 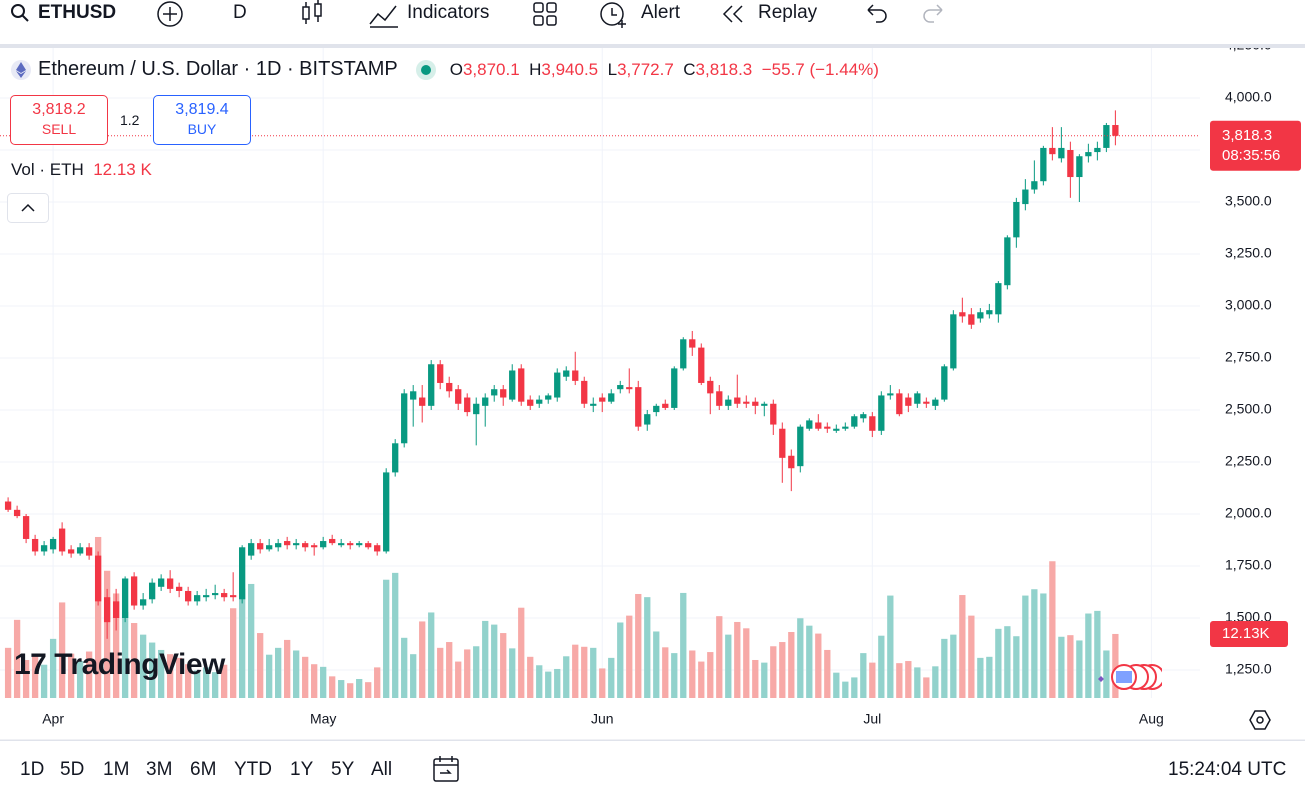 I want to click on symbol: ETHUSD, so click(x=77, y=12).